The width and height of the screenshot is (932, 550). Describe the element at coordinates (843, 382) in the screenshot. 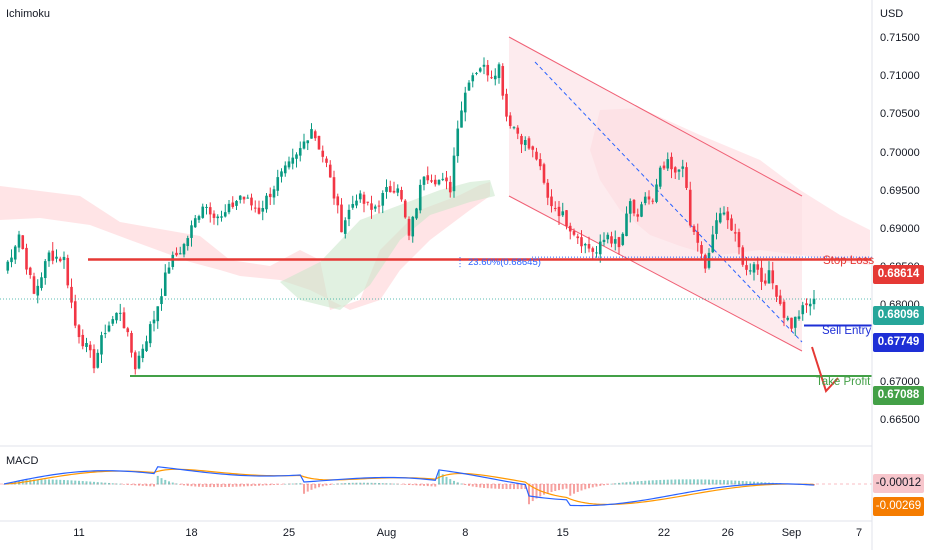

I see `take-profit-label: Take Profit` at that location.